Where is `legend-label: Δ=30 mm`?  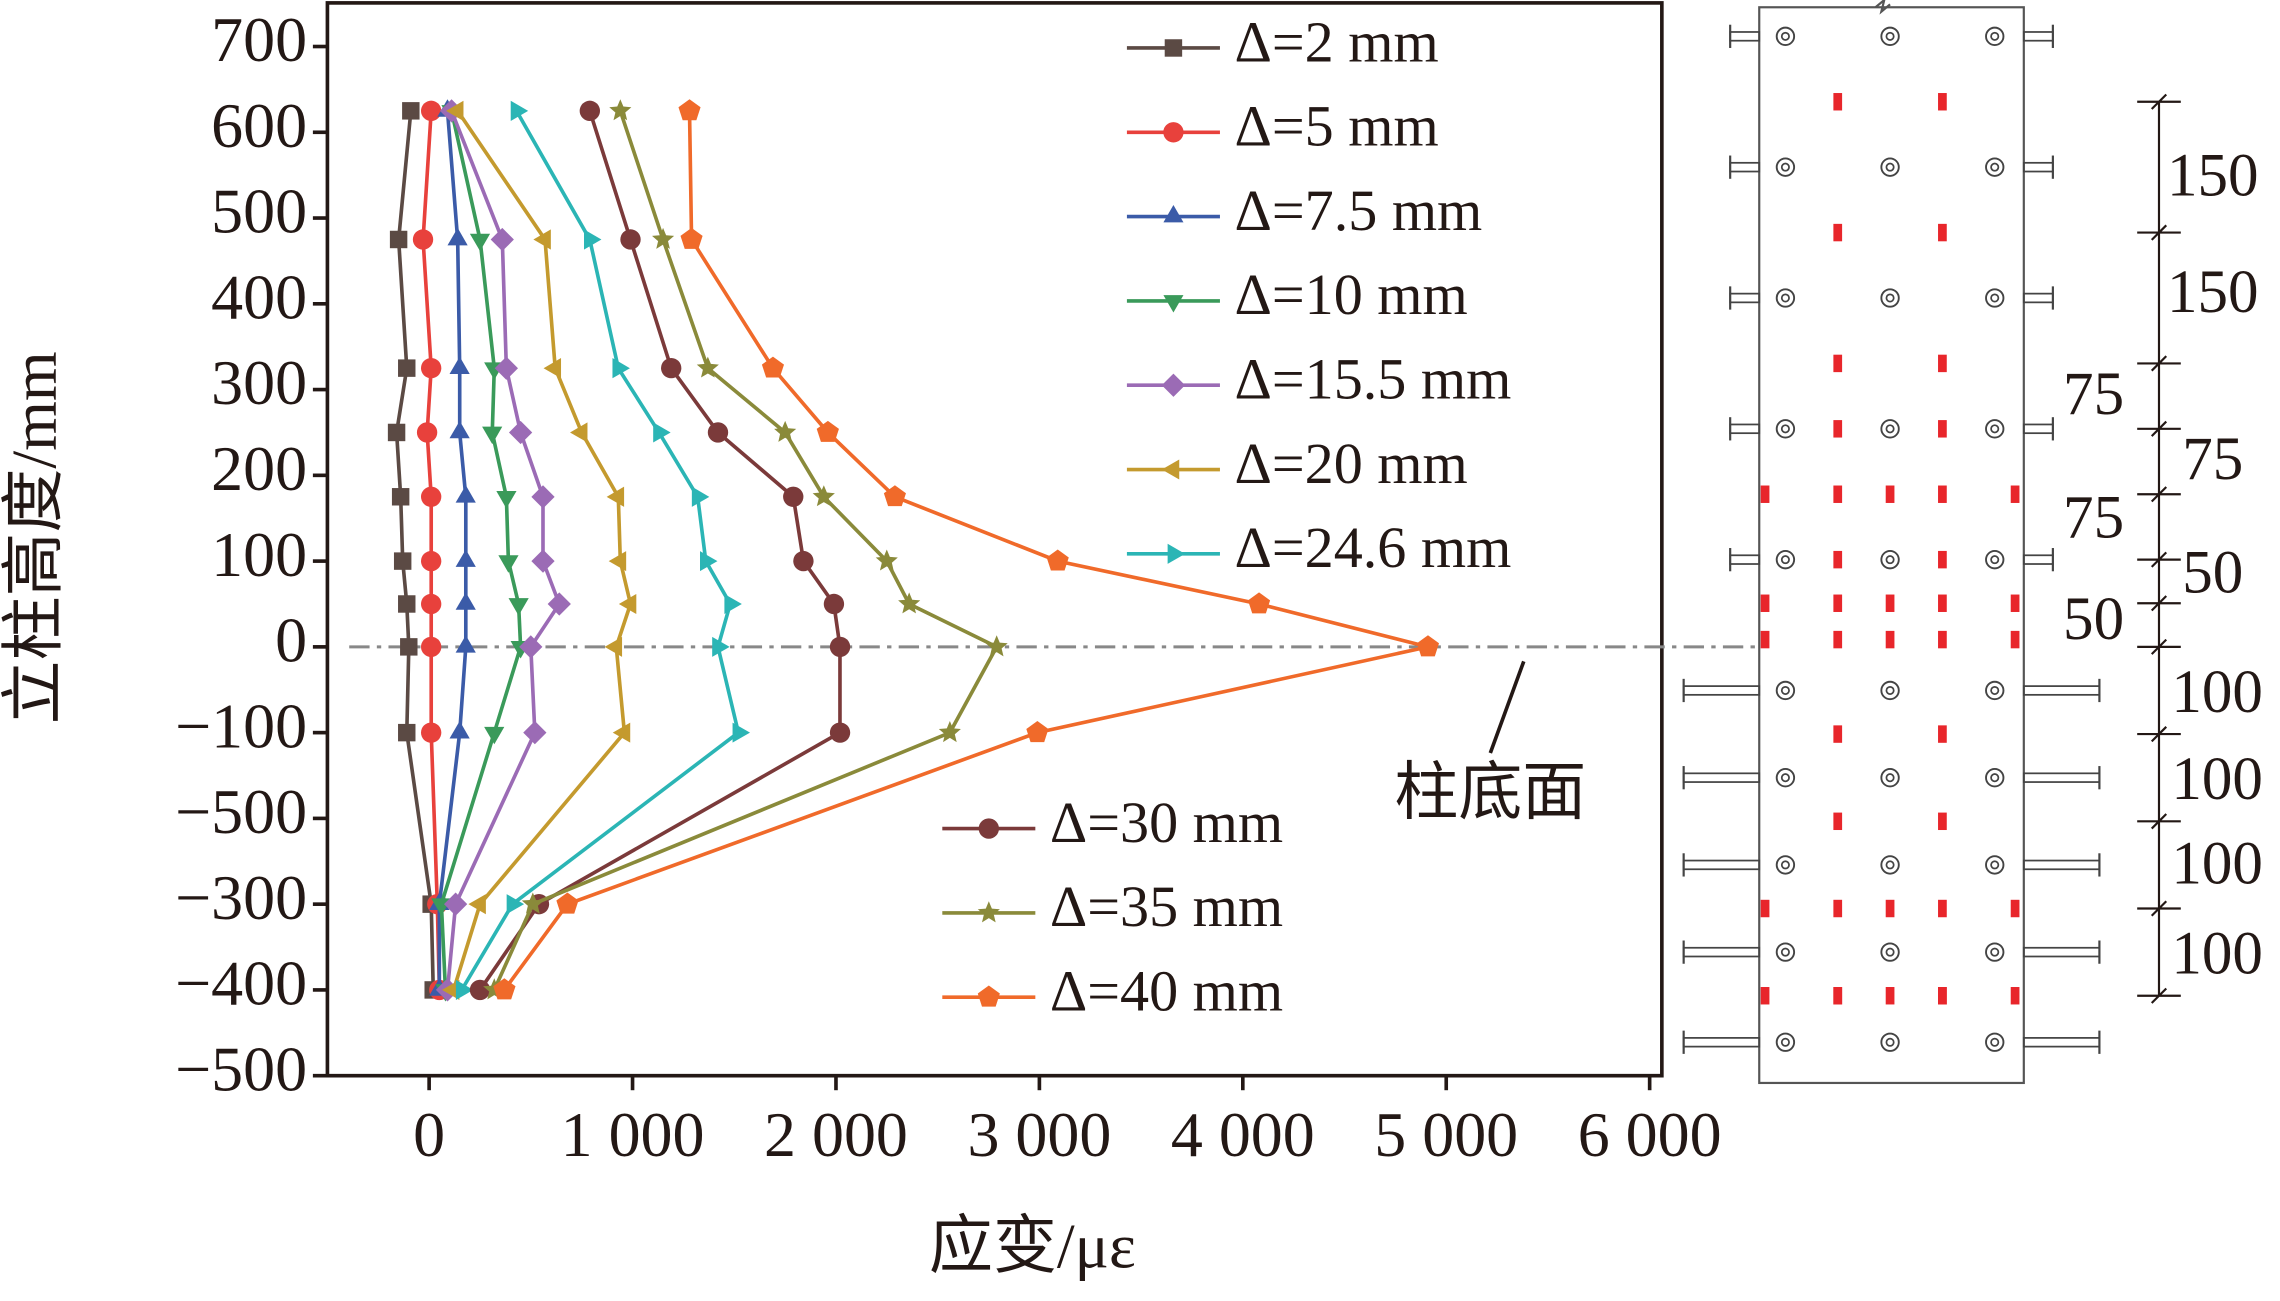 legend-label: Δ=30 mm is located at coordinates (1166, 822).